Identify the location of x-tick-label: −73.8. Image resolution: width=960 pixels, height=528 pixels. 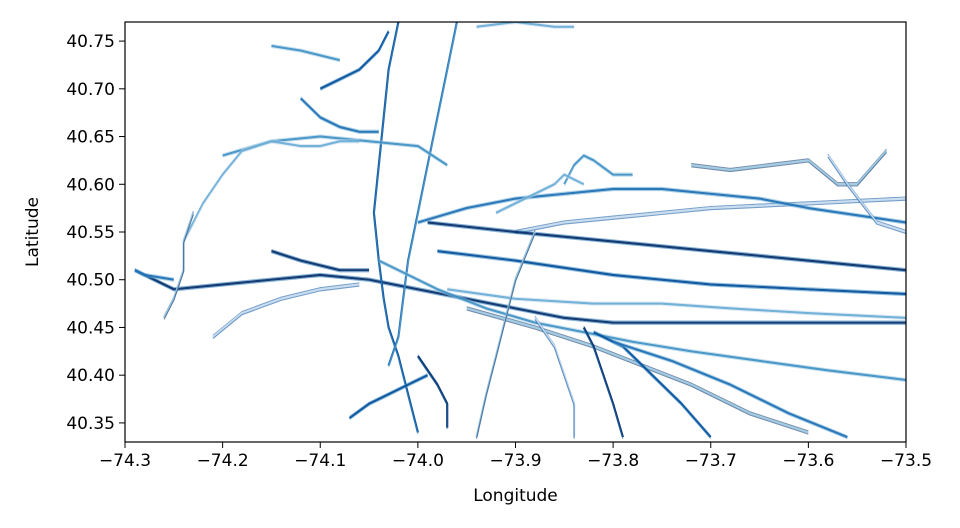
(613, 461).